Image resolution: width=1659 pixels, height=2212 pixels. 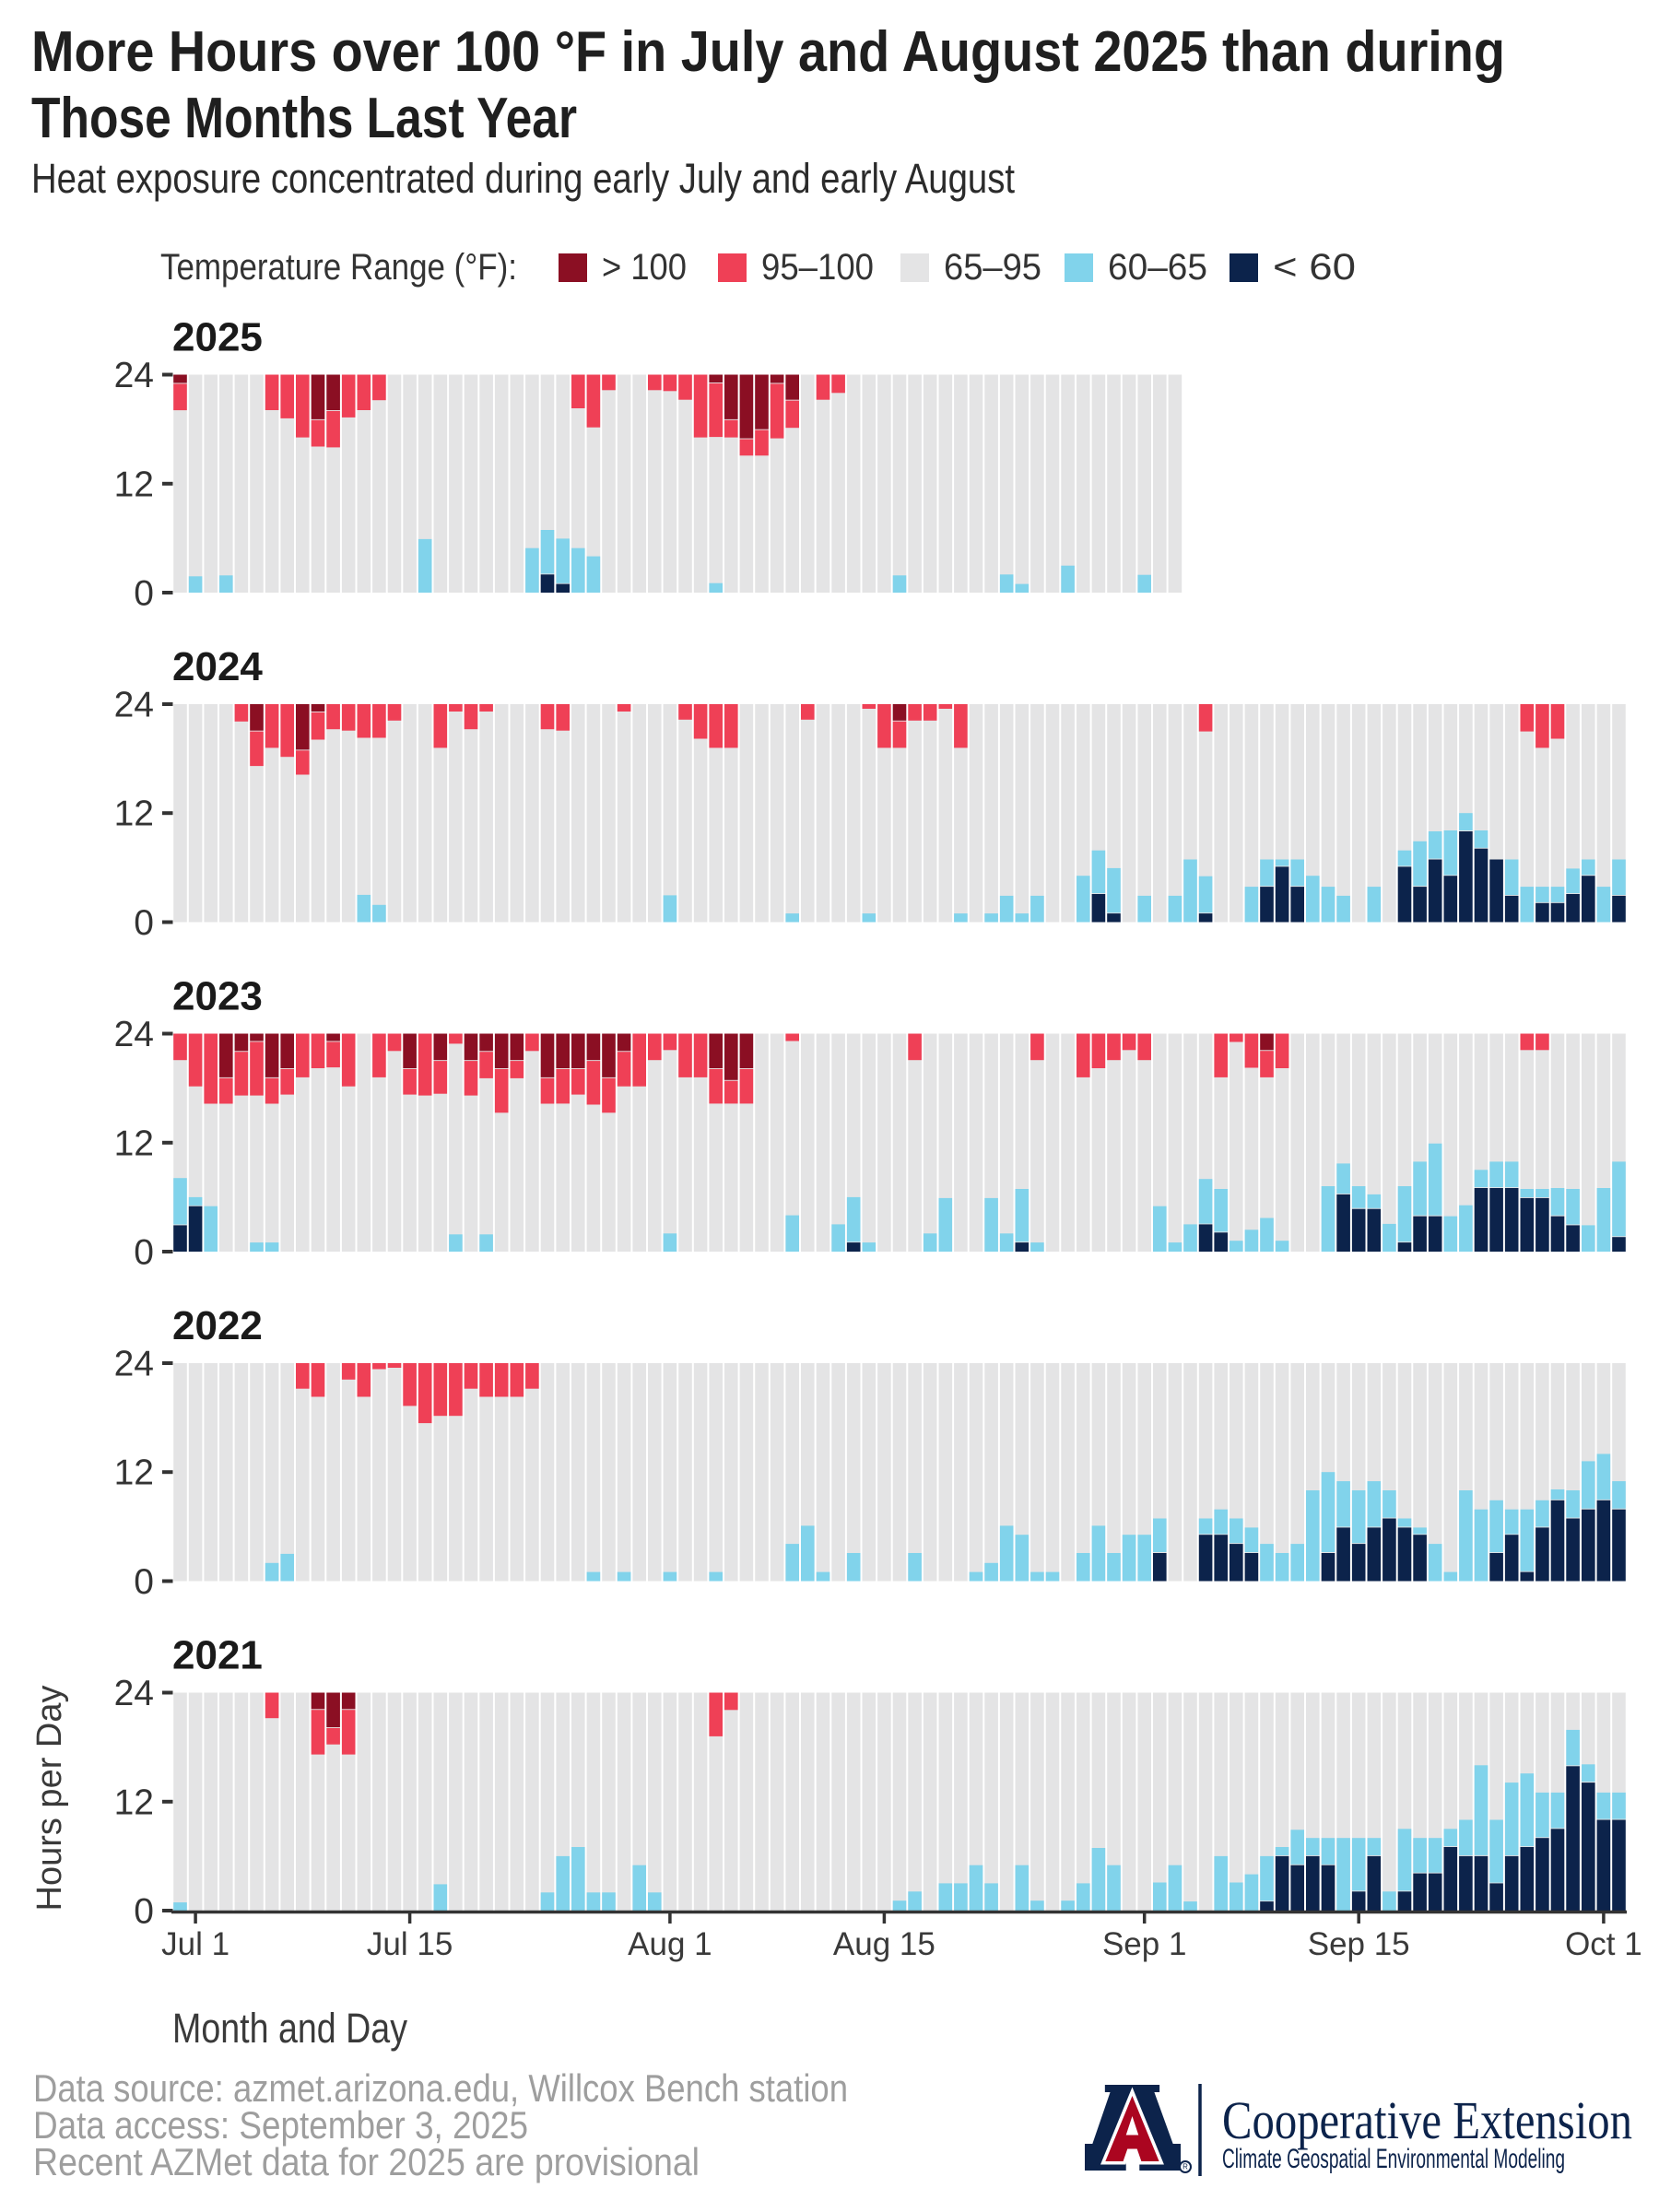 I want to click on svg-text: Hours per Day, so click(x=49, y=1799).